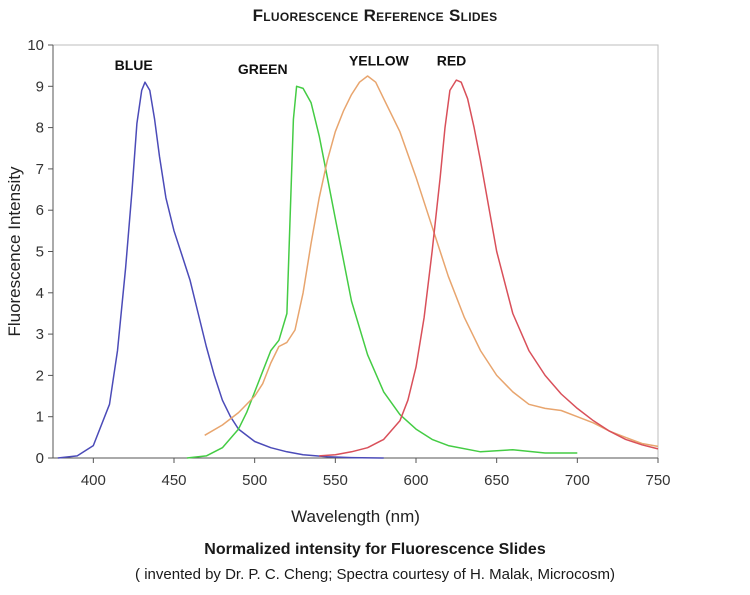 The height and width of the screenshot is (595, 750). What do you see at coordinates (40, 169) in the screenshot?
I see `y-tick-label: 7` at bounding box center [40, 169].